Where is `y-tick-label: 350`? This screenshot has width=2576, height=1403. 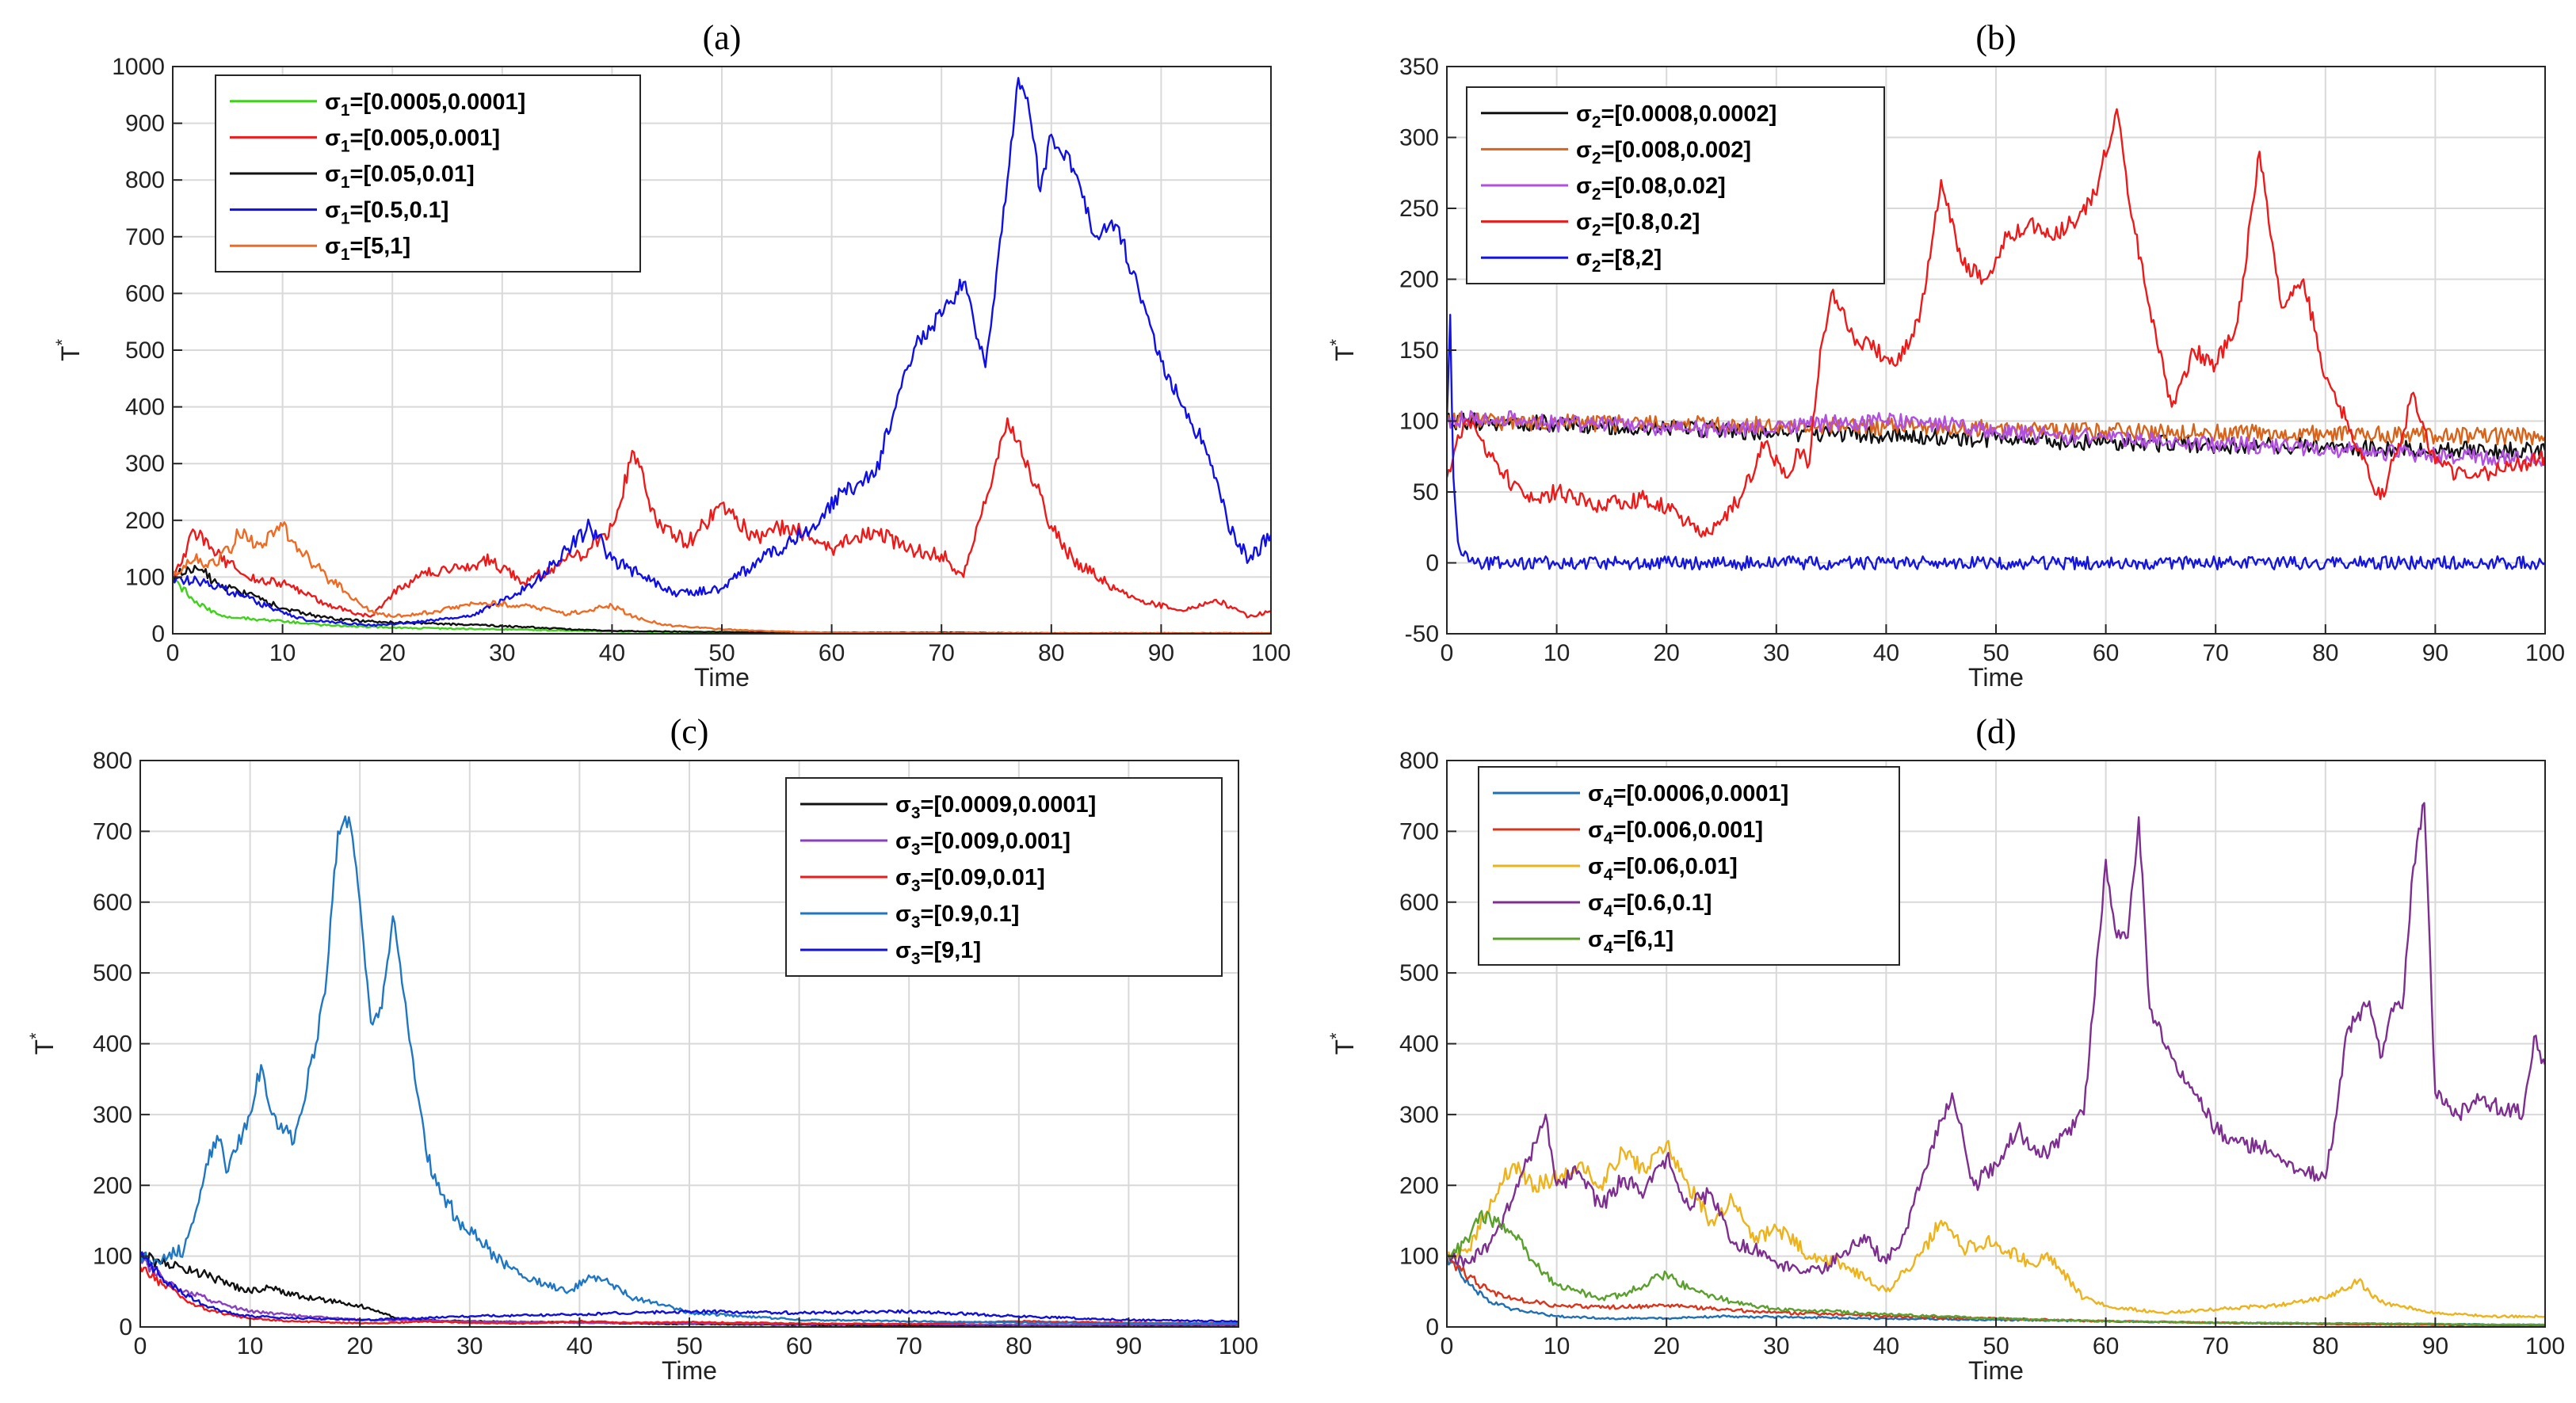
y-tick-label: 350 is located at coordinates (1419, 67).